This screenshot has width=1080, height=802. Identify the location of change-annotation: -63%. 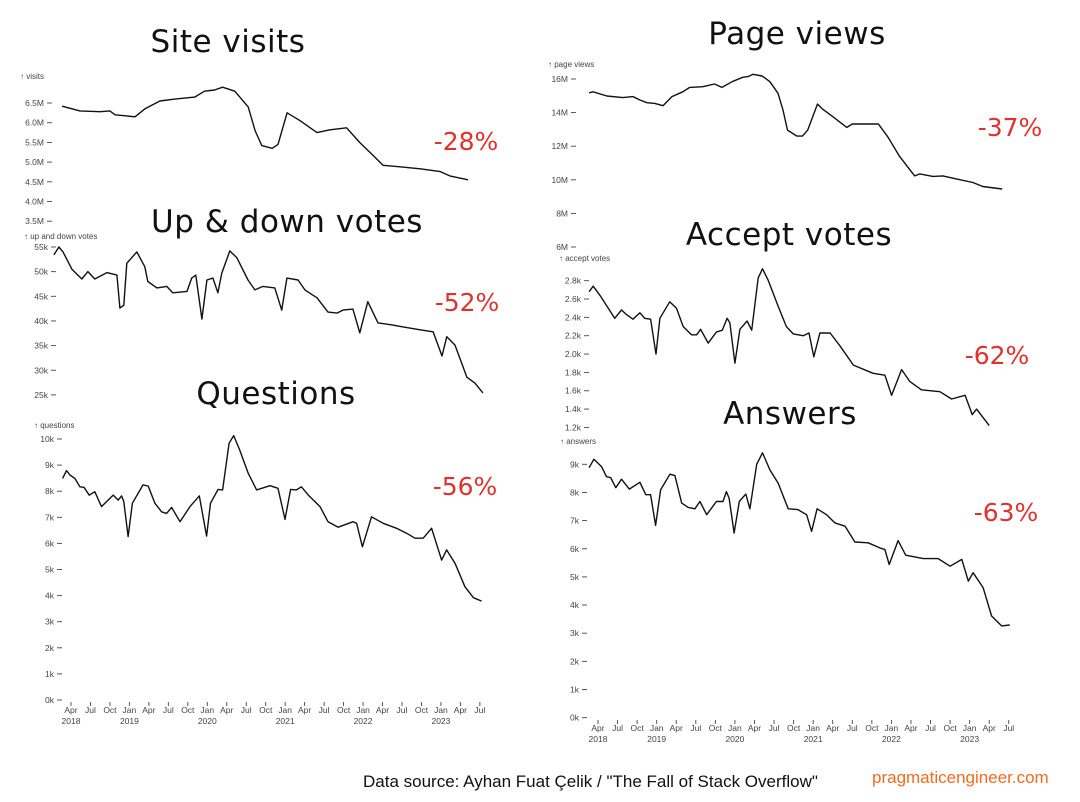
(1006, 512).